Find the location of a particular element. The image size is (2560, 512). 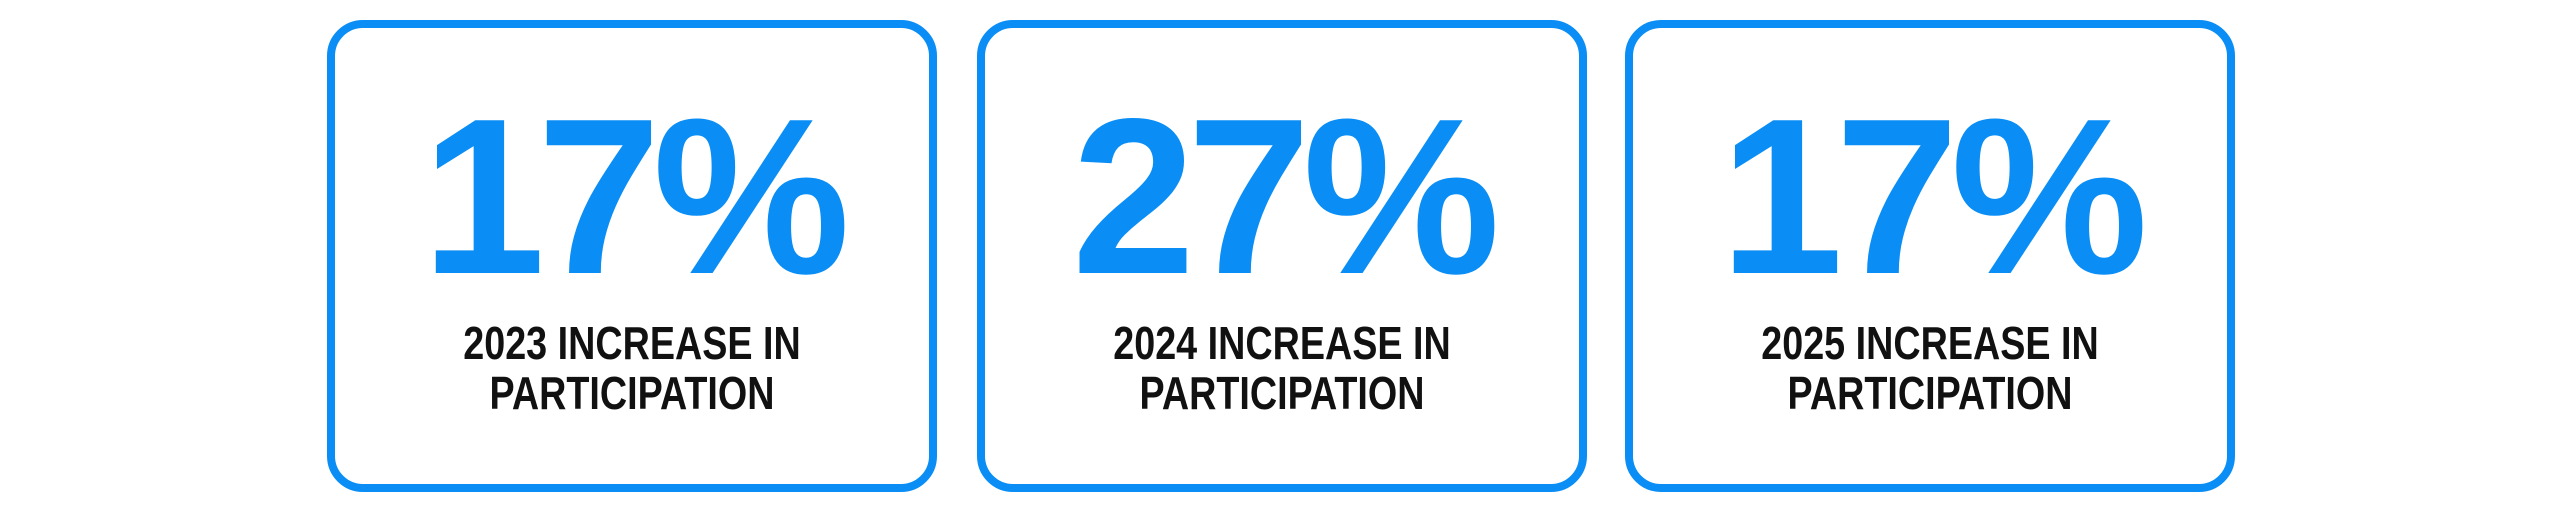

stat-label: 2025 INCREASE IN PARTICIPATION is located at coordinates (1930, 368).